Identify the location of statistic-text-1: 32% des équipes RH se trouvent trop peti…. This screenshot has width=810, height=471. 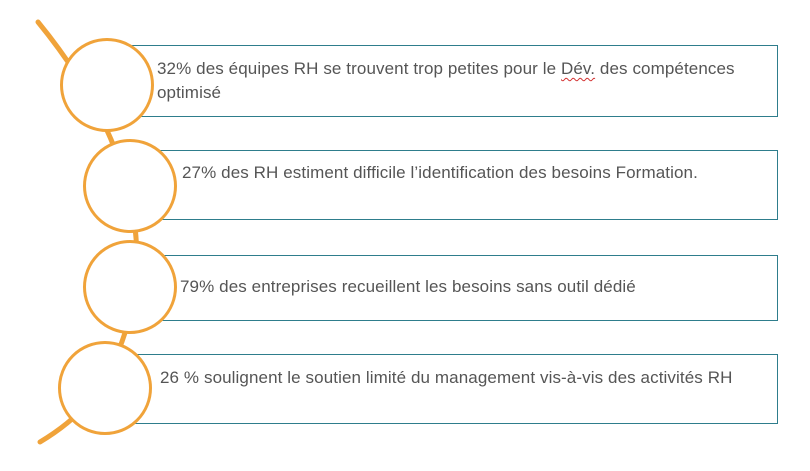
(457, 81).